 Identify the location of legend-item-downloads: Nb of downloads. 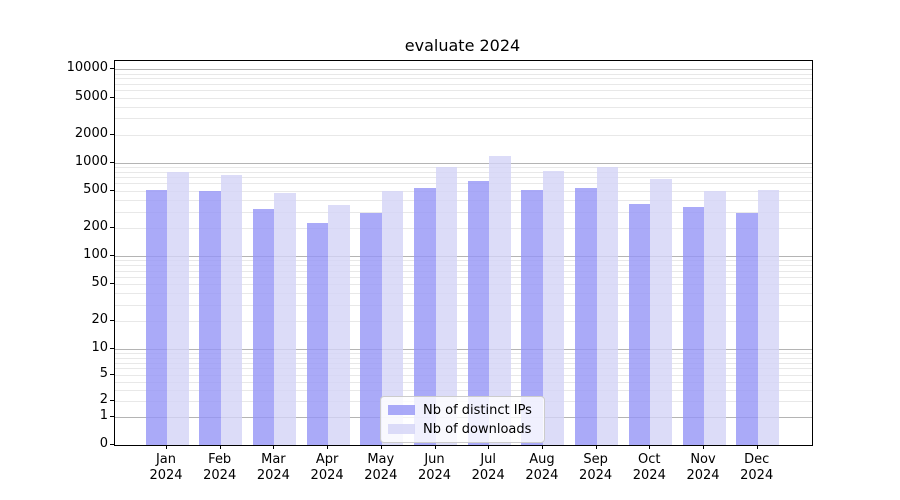
(462, 429).